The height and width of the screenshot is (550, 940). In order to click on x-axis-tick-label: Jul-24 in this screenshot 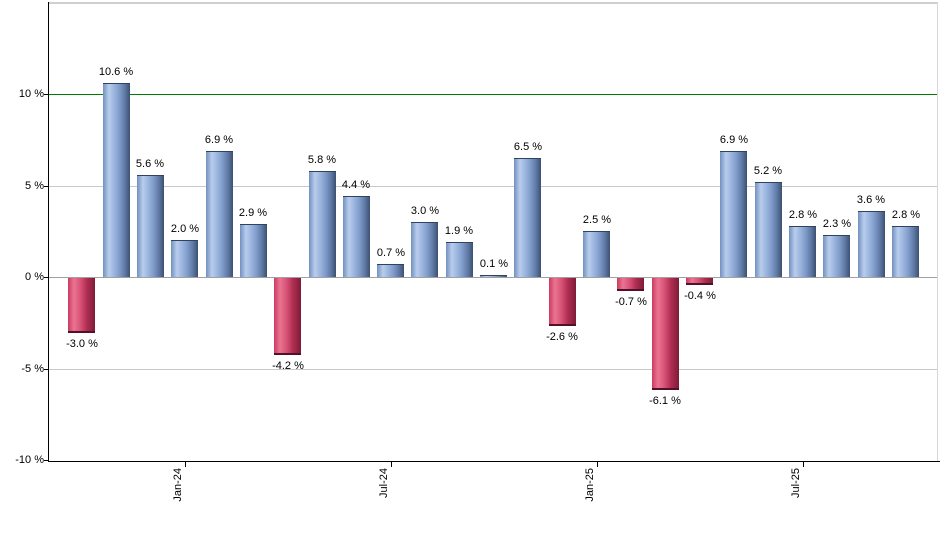, I will do `click(384, 483)`.